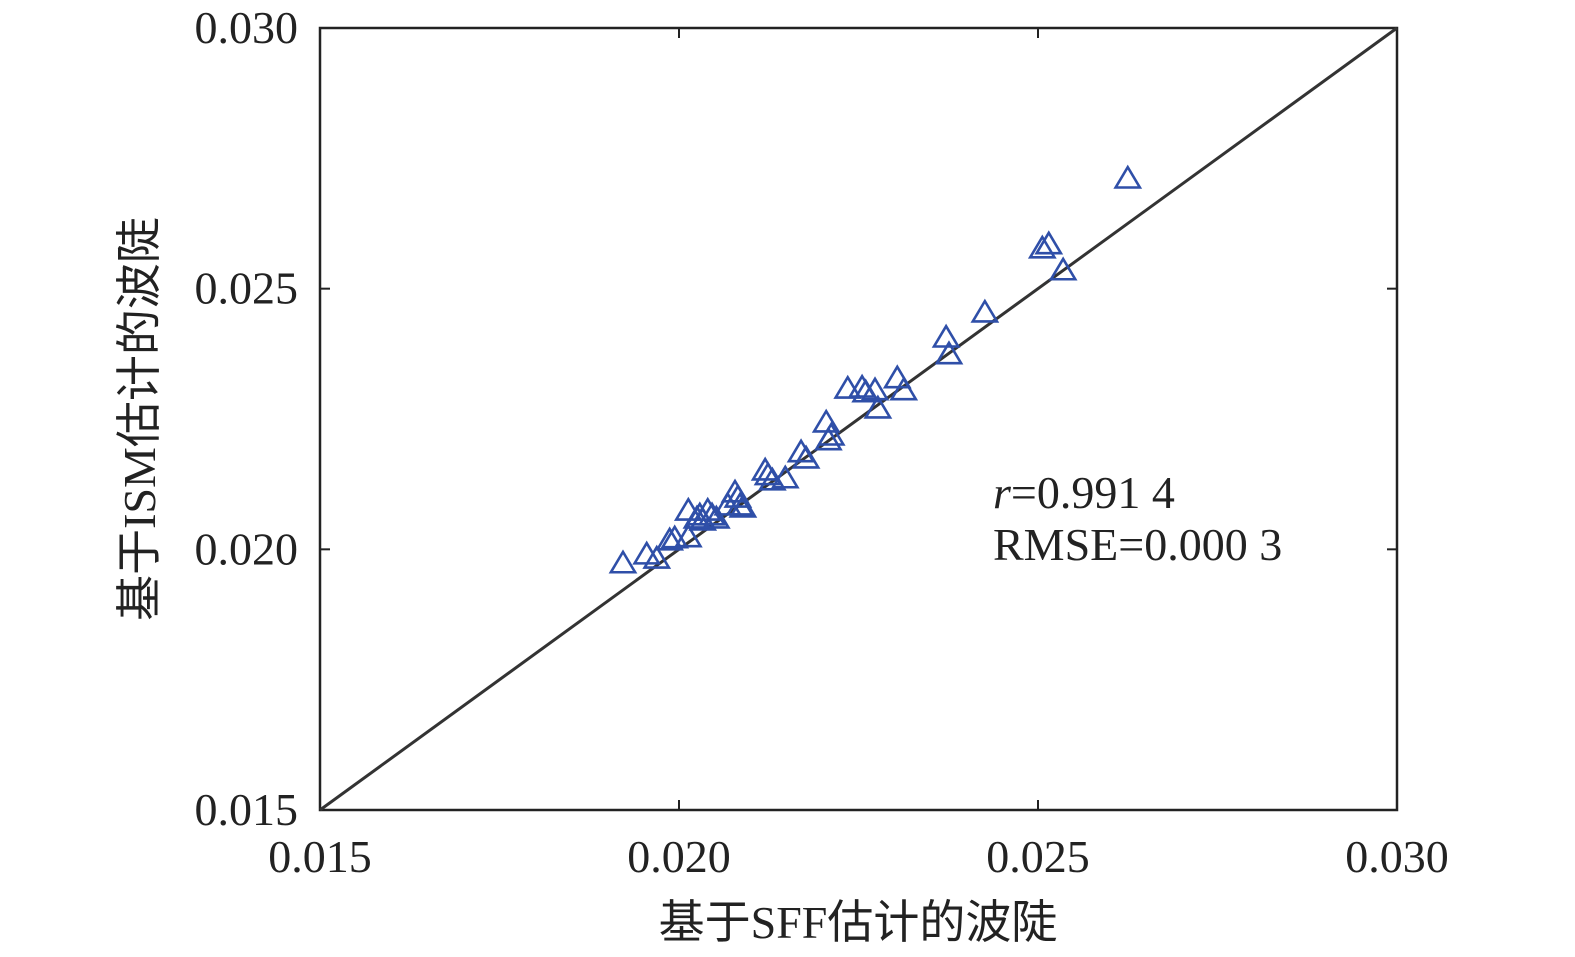  What do you see at coordinates (679, 856) in the screenshot?
I see `x-tick-label: 0.020` at bounding box center [679, 856].